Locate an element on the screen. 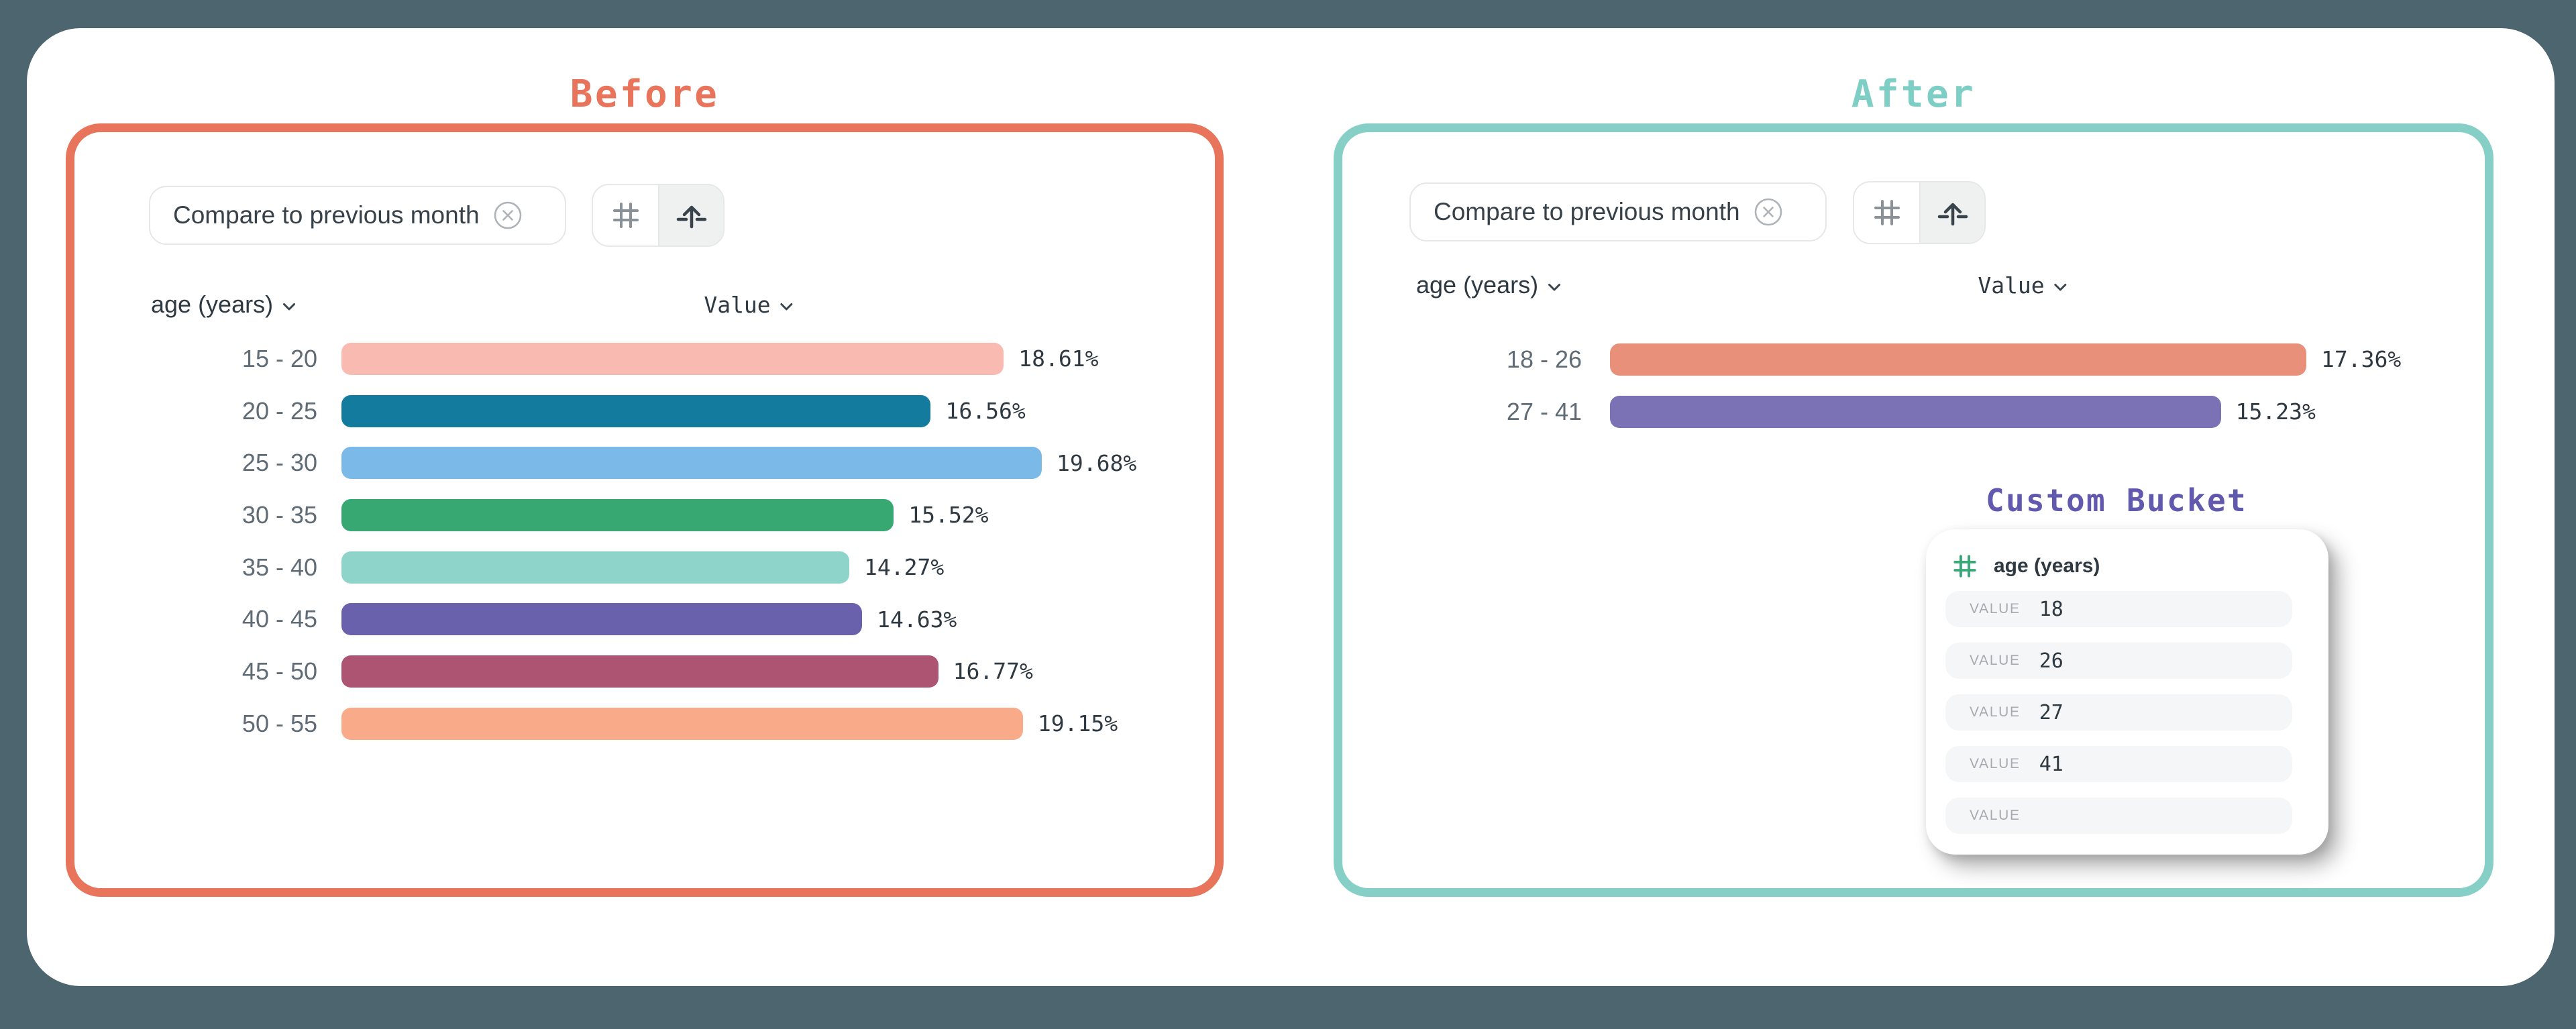 The height and width of the screenshot is (1029, 2576). category-label: 25 - 30 is located at coordinates (279, 463).